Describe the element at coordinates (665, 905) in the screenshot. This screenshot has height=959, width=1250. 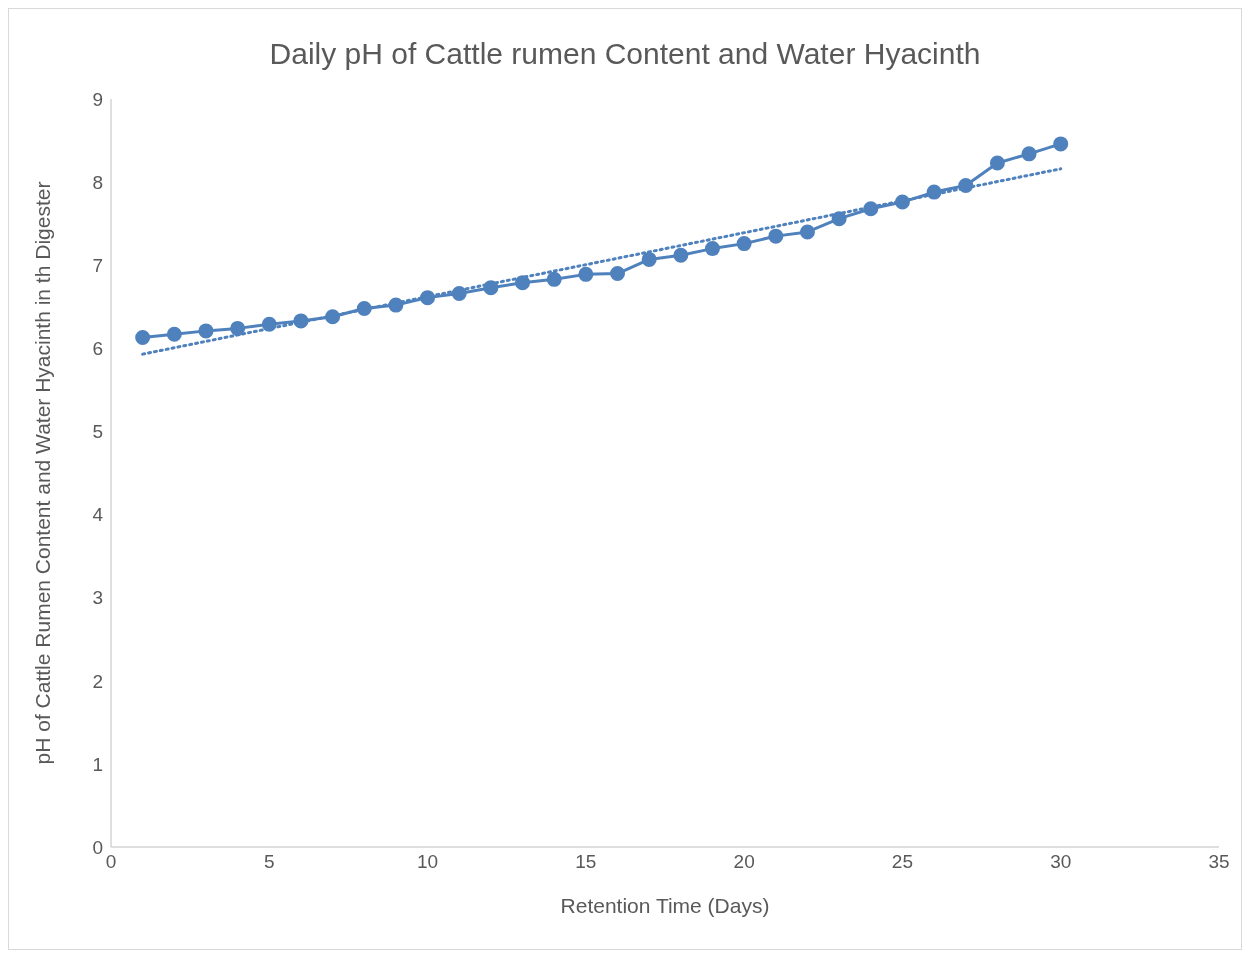
I see `x-axis-title: Retention Time (Days)` at that location.